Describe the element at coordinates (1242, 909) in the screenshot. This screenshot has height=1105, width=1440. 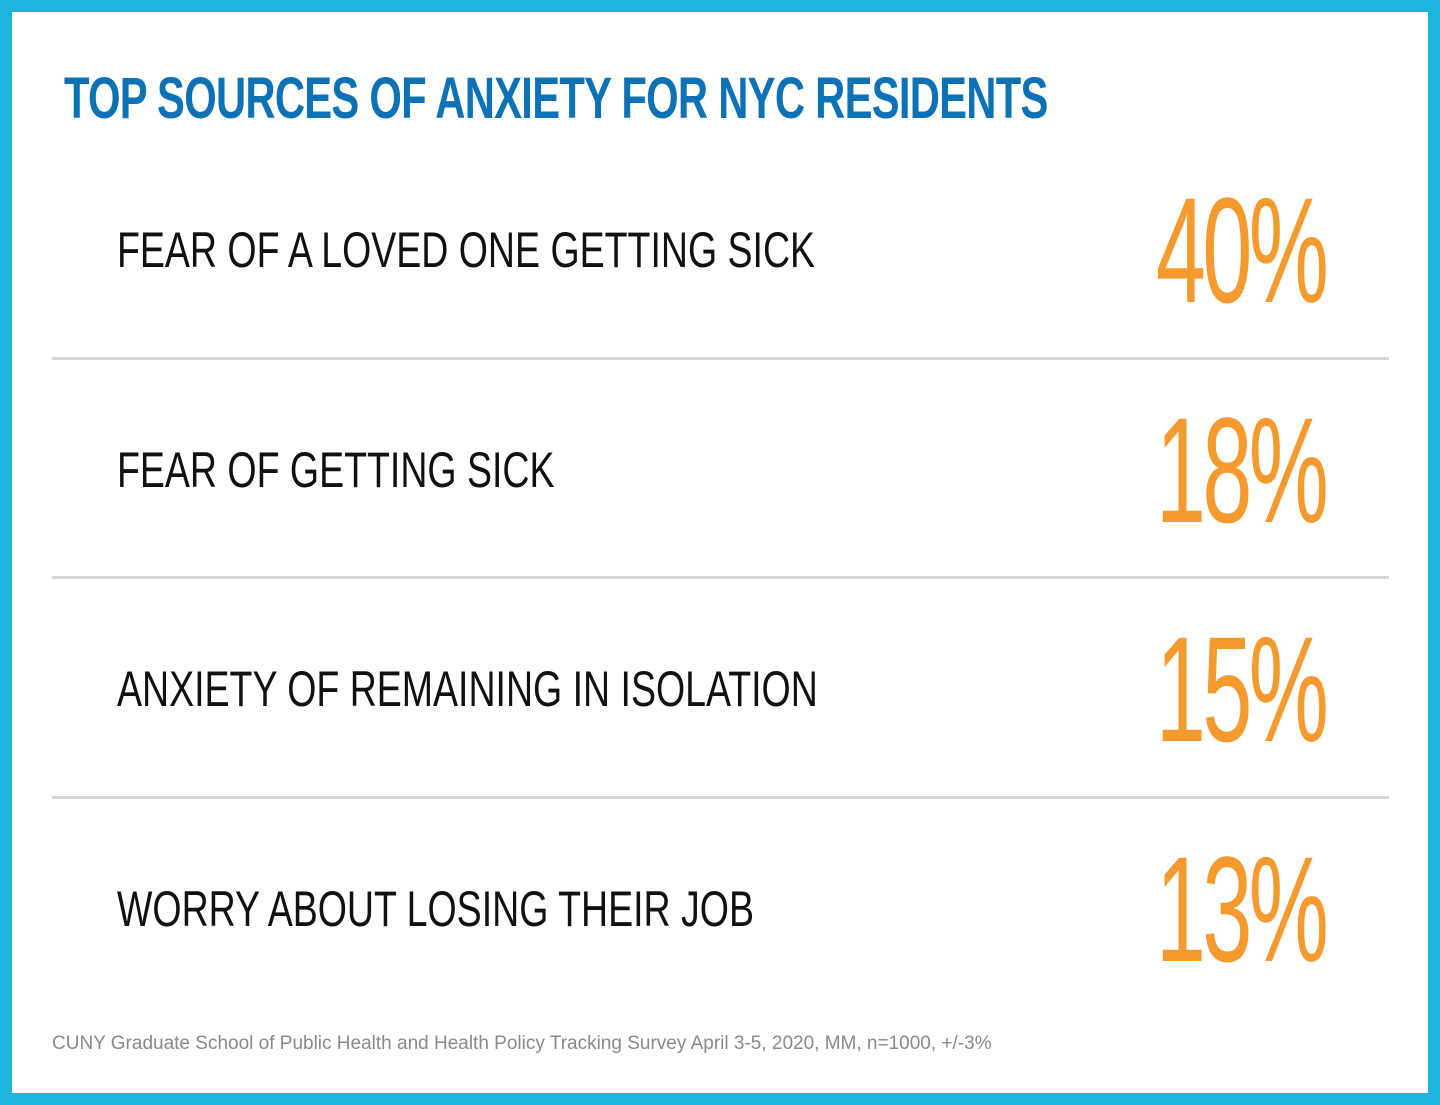
I see `item-percentage: 13%` at that location.